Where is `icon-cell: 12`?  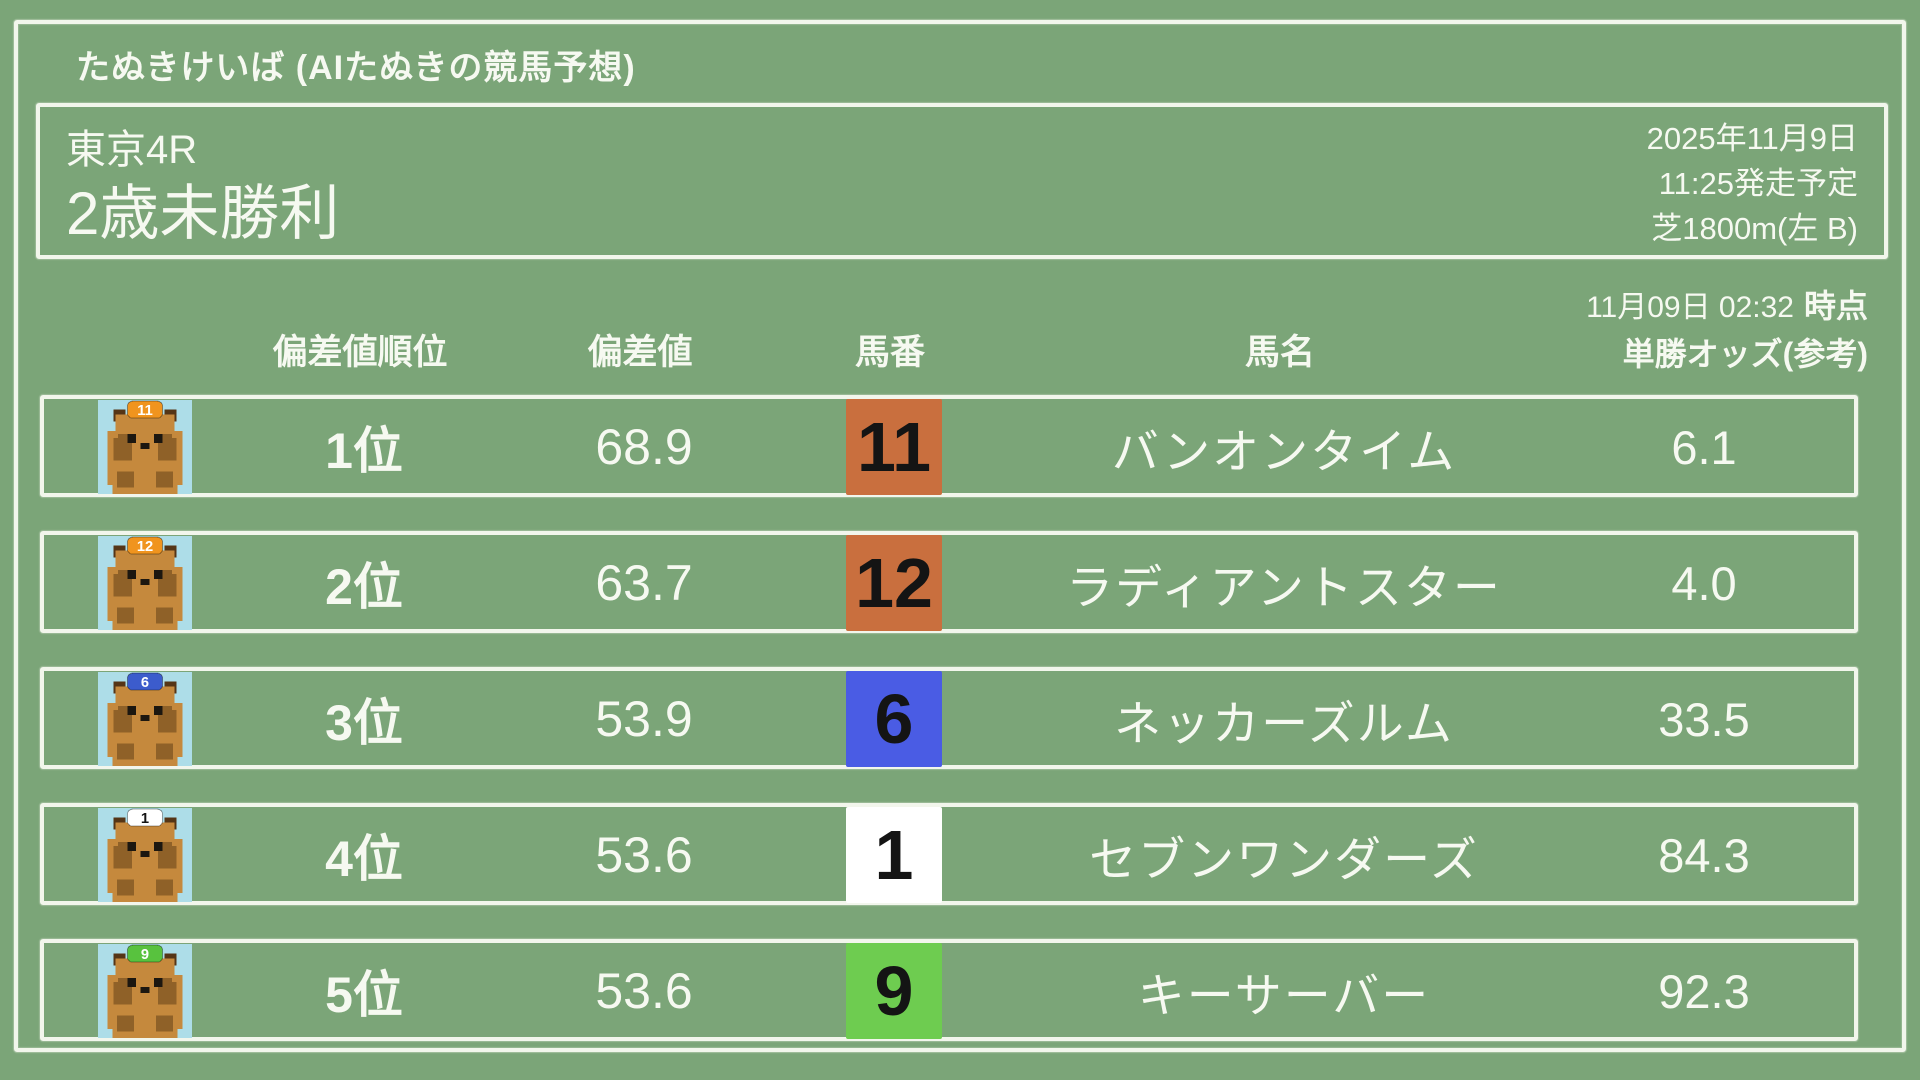
icon-cell: 12 is located at coordinates (129, 583).